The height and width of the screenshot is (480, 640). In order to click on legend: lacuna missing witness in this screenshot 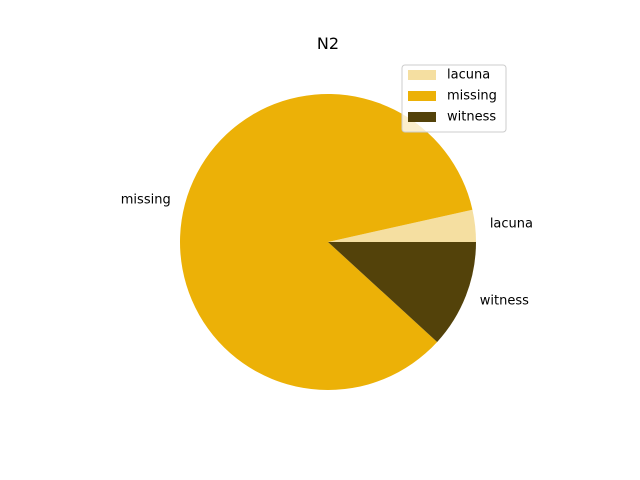, I will do `click(454, 98)`.